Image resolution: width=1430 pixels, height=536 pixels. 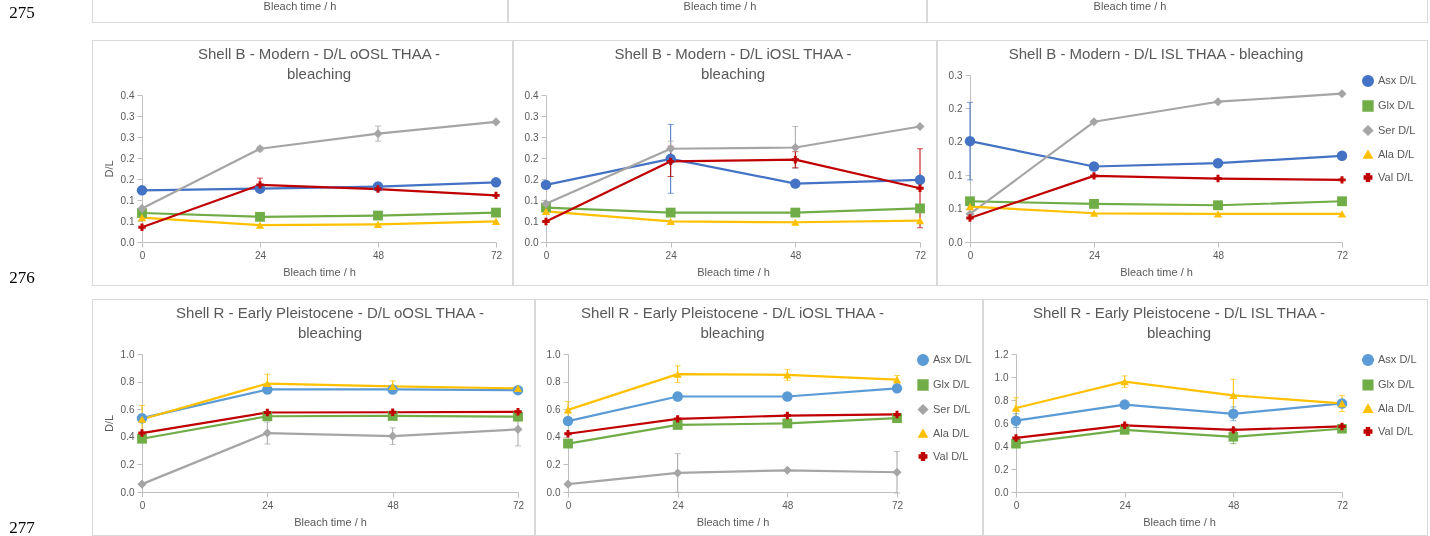 What do you see at coordinates (553, 354) in the screenshot?
I see `y-tick-label: 1.0` at bounding box center [553, 354].